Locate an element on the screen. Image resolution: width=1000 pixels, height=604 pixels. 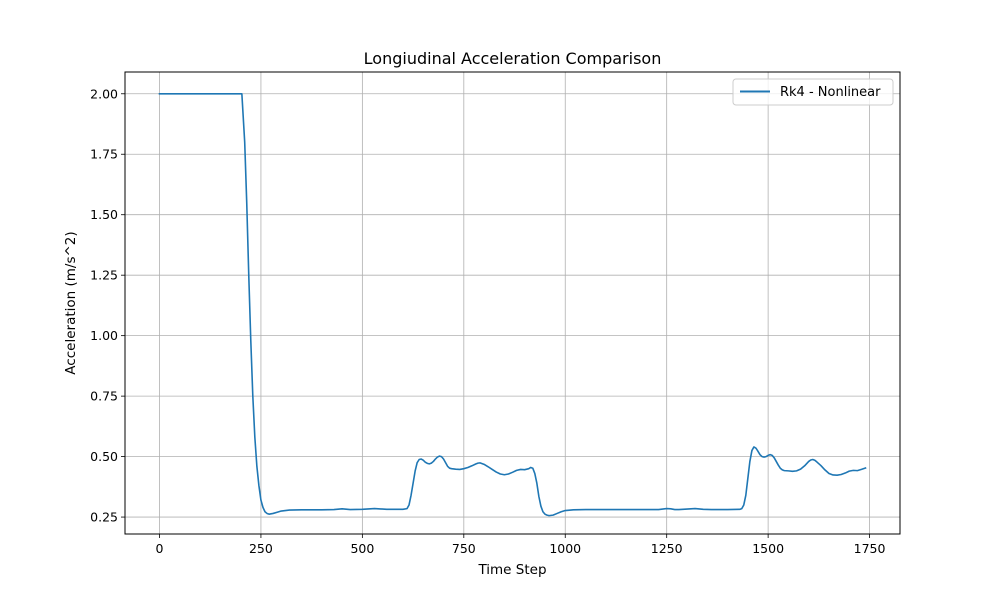
y-tick-label: 2.00 is located at coordinates (104, 93).